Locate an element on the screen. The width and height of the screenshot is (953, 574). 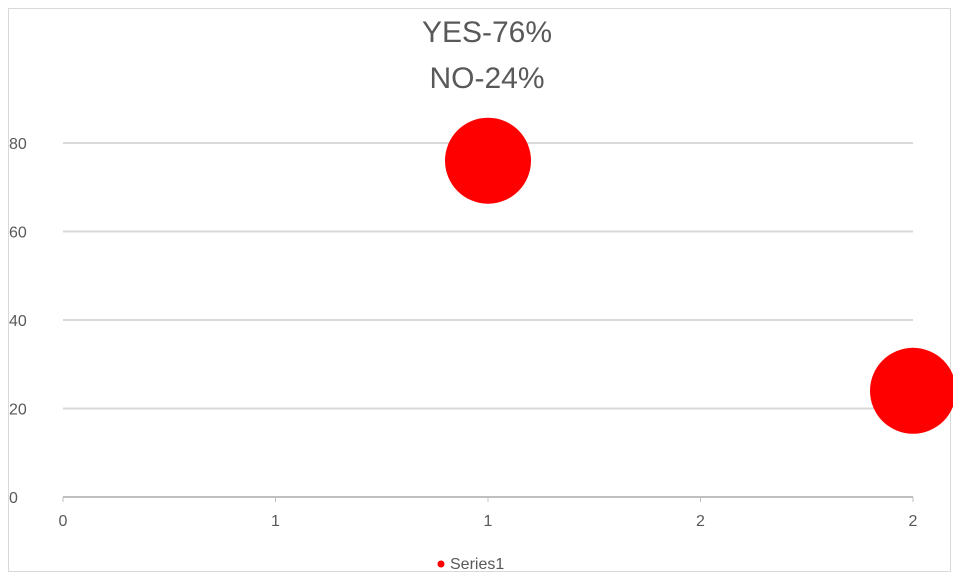
y-tick-label: 60 is located at coordinates (18, 233).